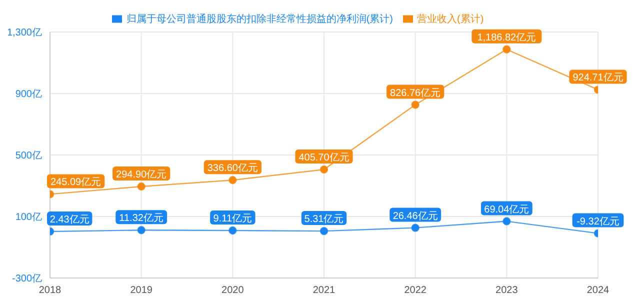 This screenshot has height=308, width=640. What do you see at coordinates (232, 168) in the screenshot?
I see `data-label: 336.60亿元` at bounding box center [232, 168].